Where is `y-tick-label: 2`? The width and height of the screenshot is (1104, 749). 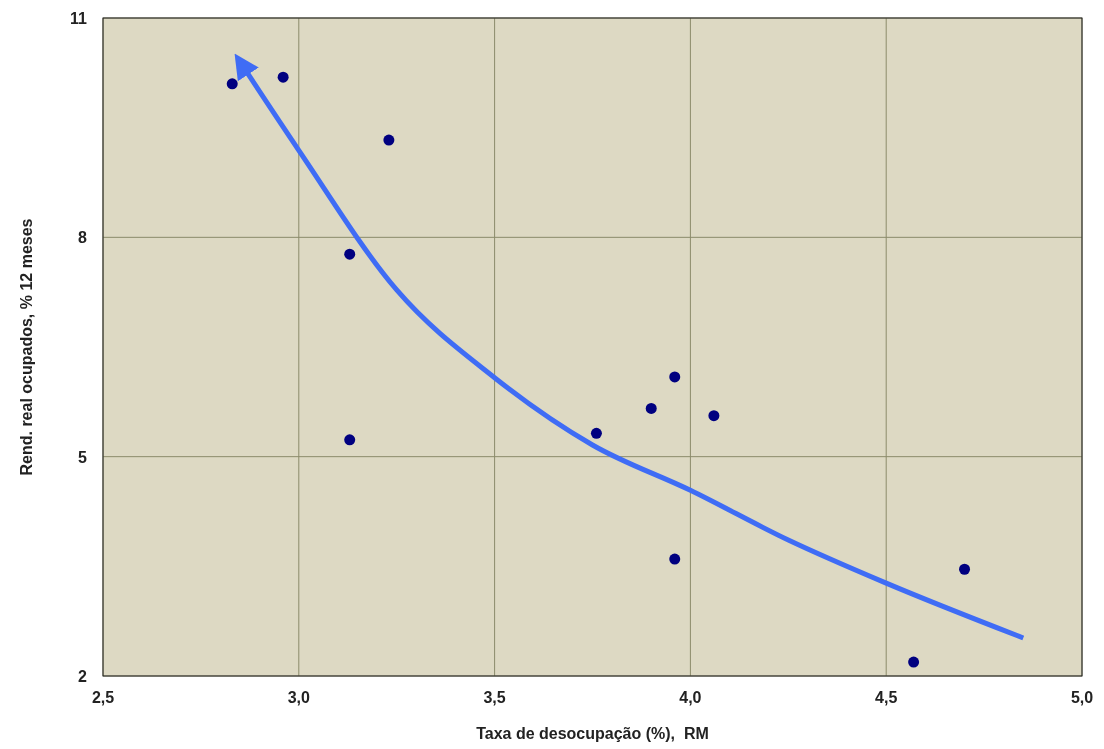 y-tick-label: 2 is located at coordinates (83, 676).